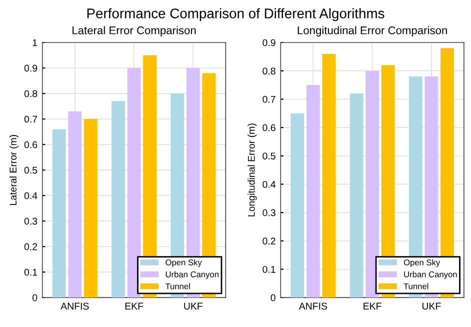 This screenshot has height=327, width=471. What do you see at coordinates (134, 31) in the screenshot?
I see `chart-title: Lateral Error Comparison` at bounding box center [134, 31].